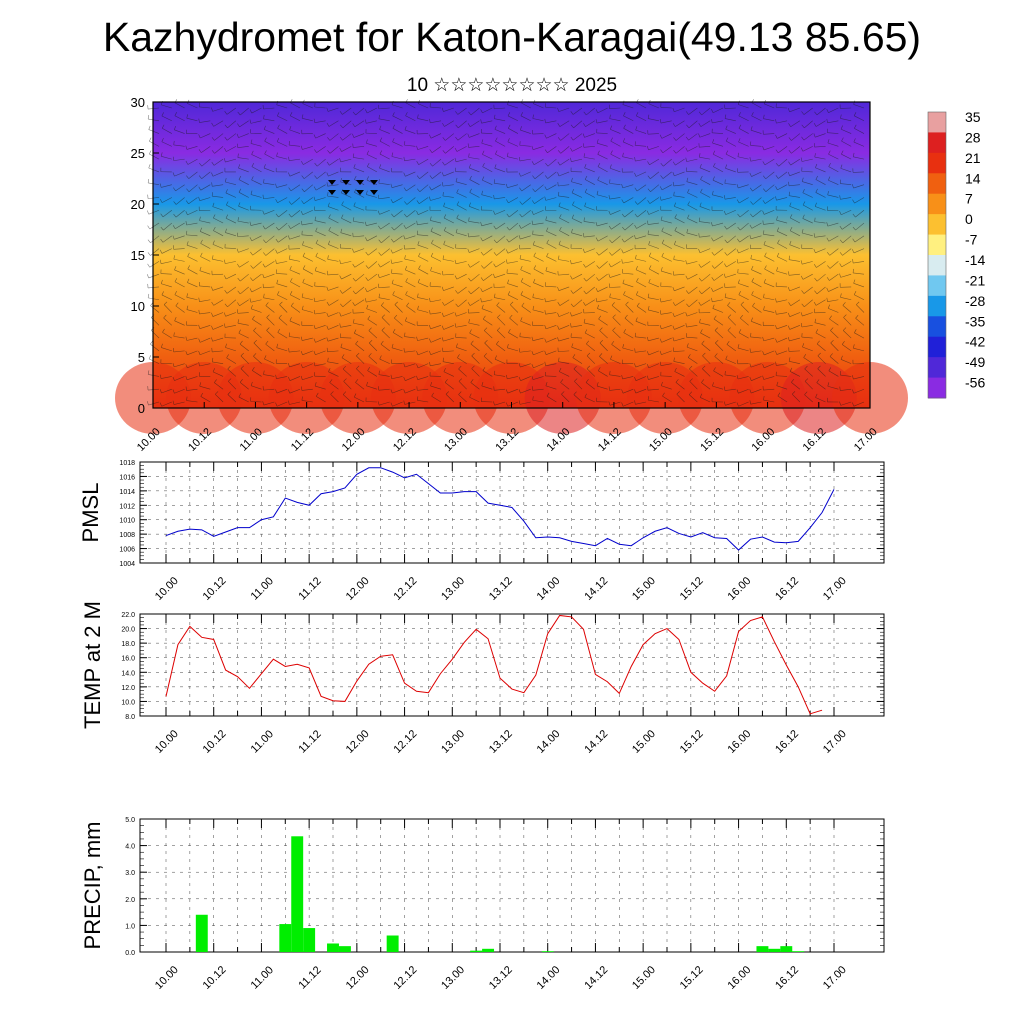  I want to click on colorbar-swatch, so click(937, 327).